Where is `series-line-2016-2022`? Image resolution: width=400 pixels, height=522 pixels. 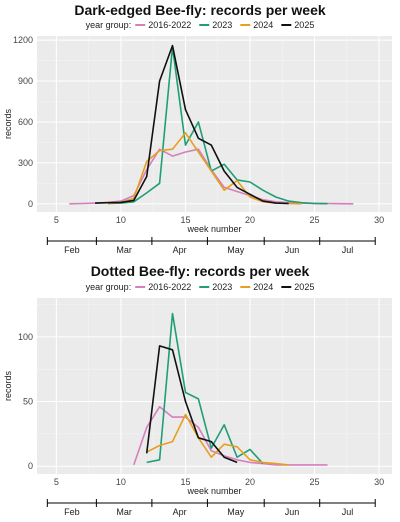
series-line-2016-2022 is located at coordinates (230, 435).